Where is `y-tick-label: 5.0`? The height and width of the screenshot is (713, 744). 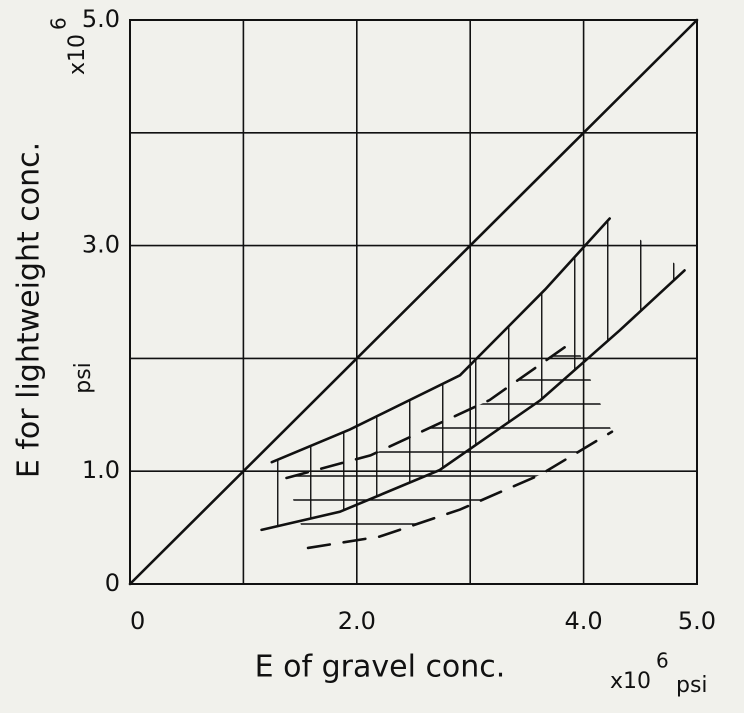
y-tick-label: 5.0 is located at coordinates (101, 19).